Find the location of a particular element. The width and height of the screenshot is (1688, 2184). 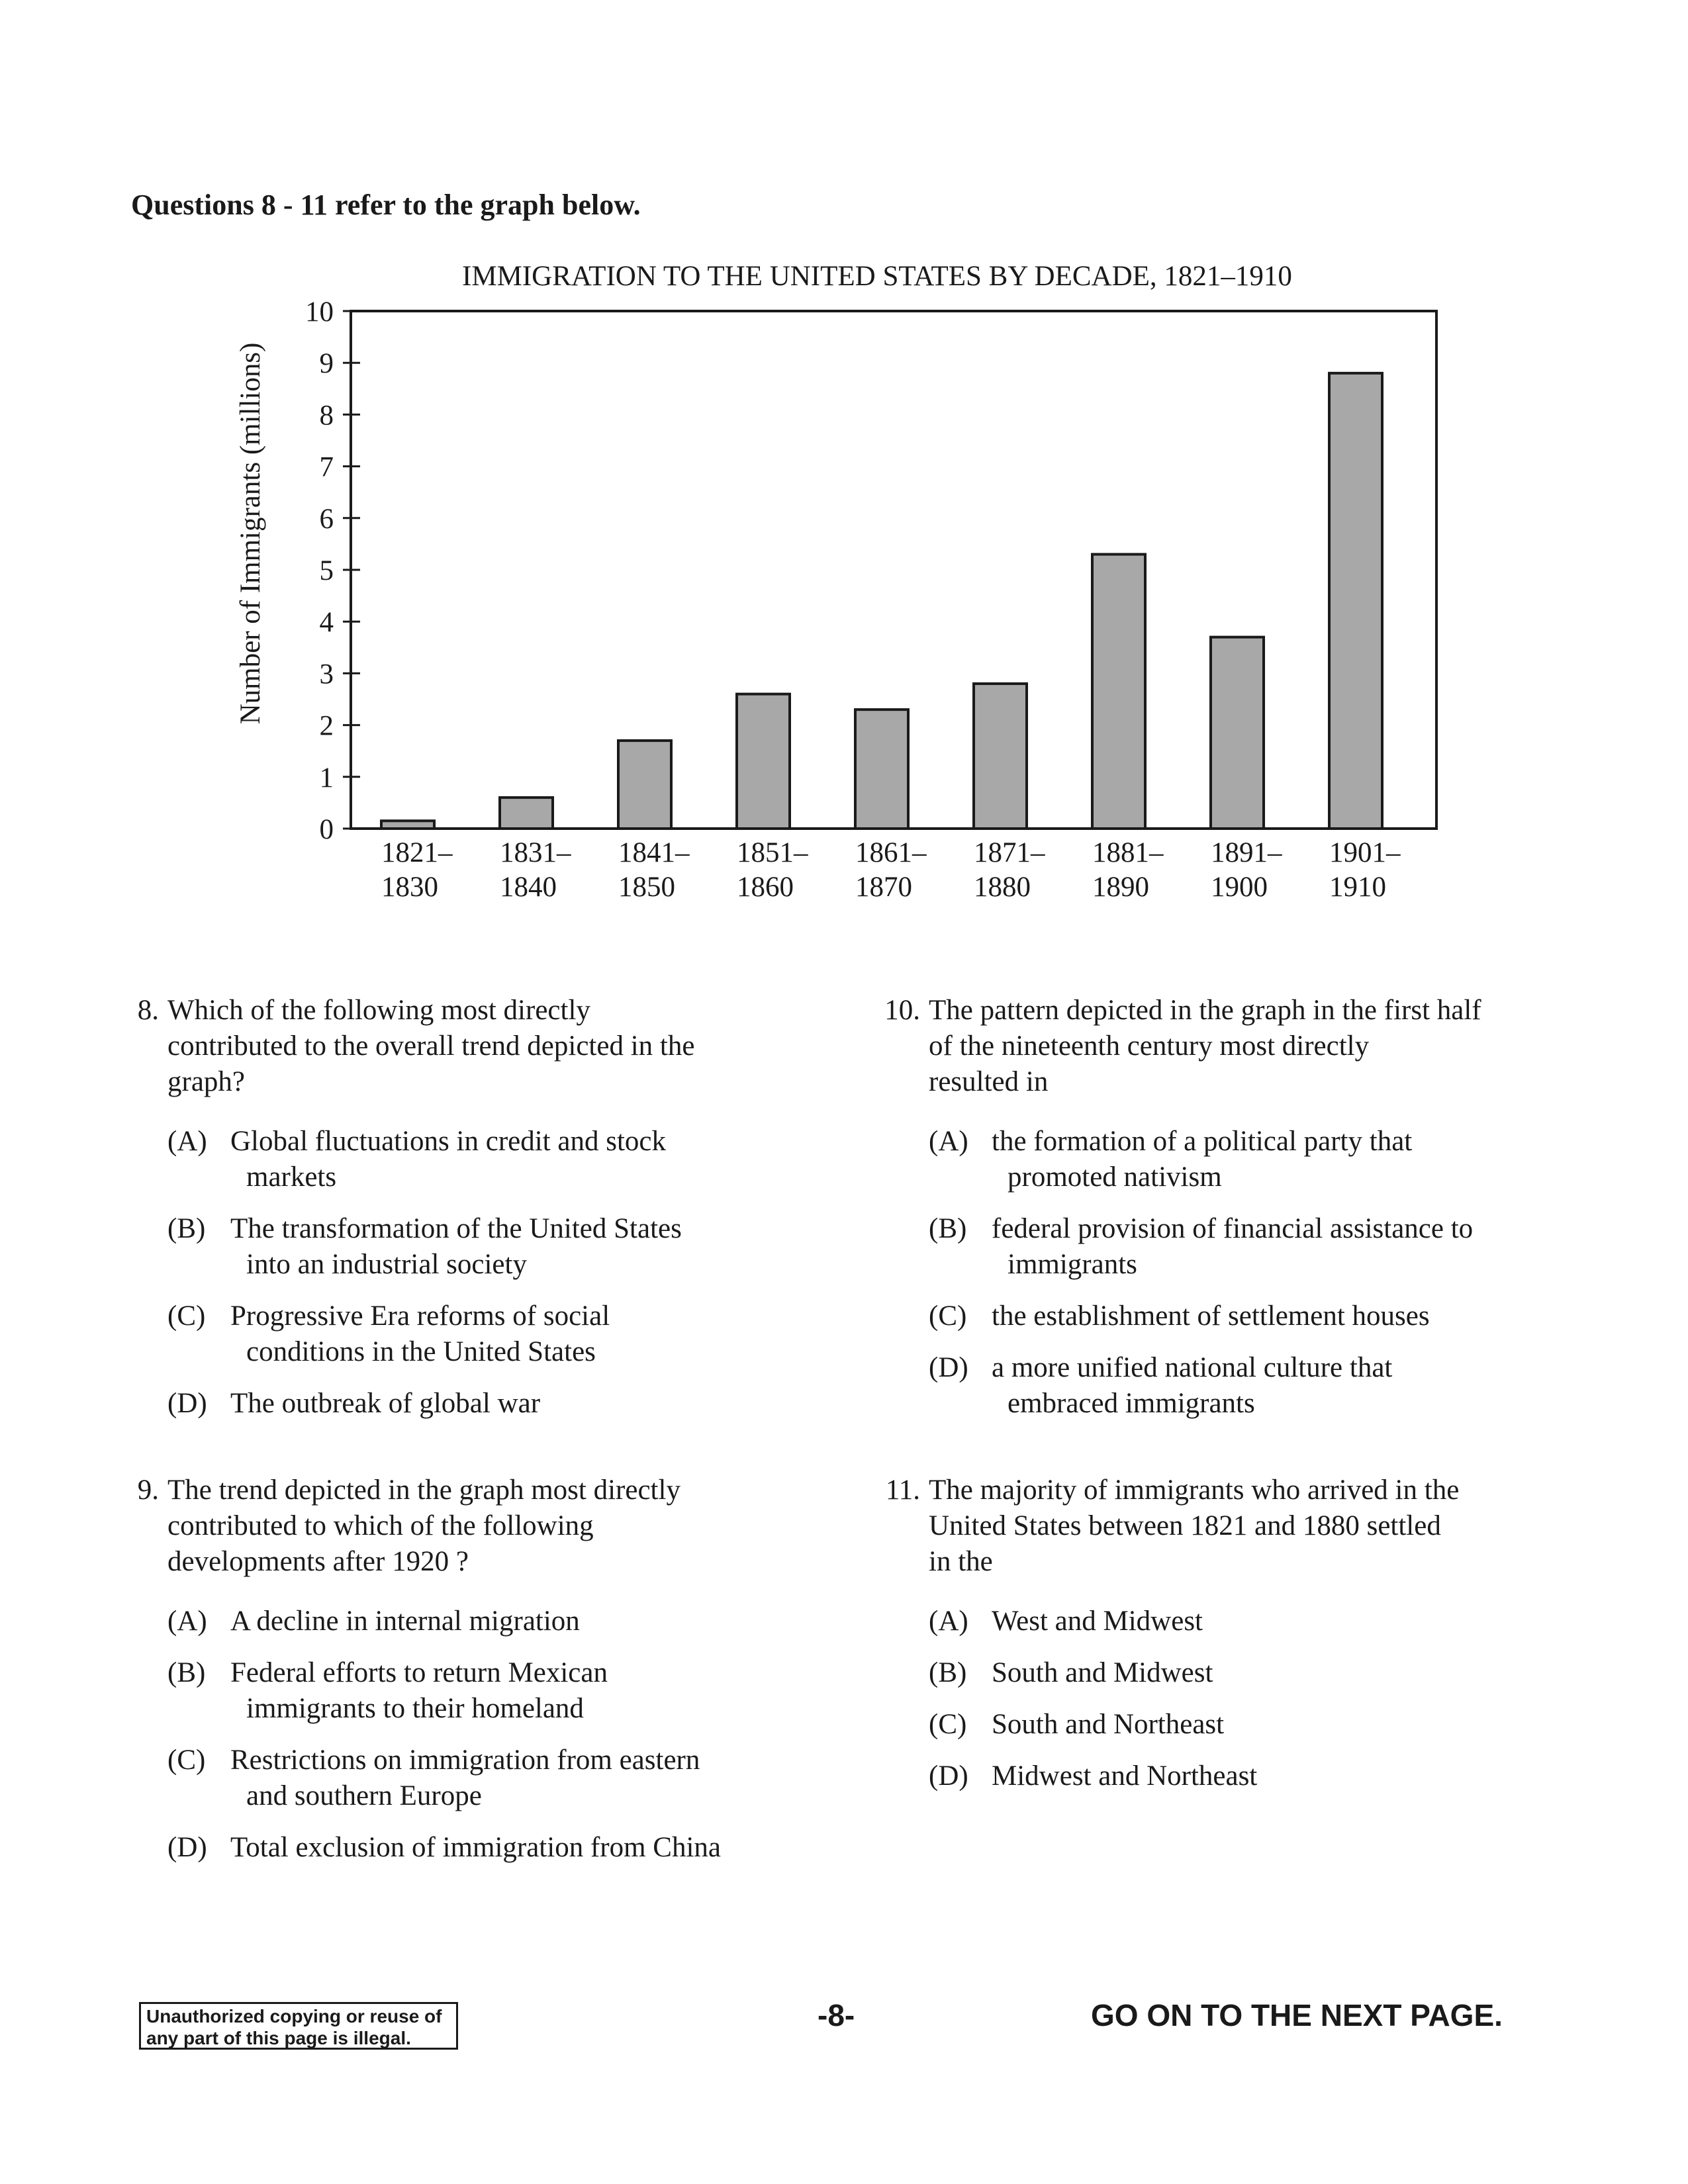

x-tick-label: 1851– is located at coordinates (772, 852).